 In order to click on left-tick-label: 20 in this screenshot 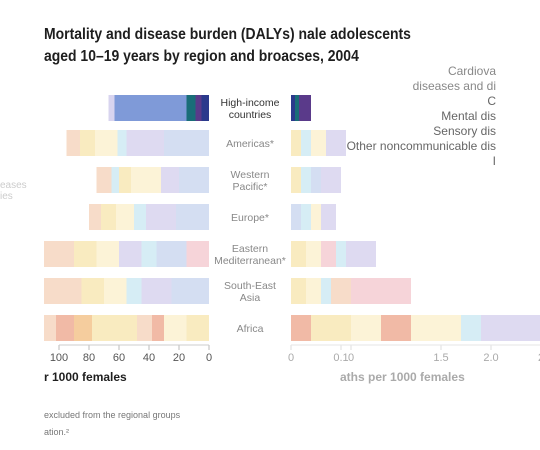, I will do `click(179, 358)`.